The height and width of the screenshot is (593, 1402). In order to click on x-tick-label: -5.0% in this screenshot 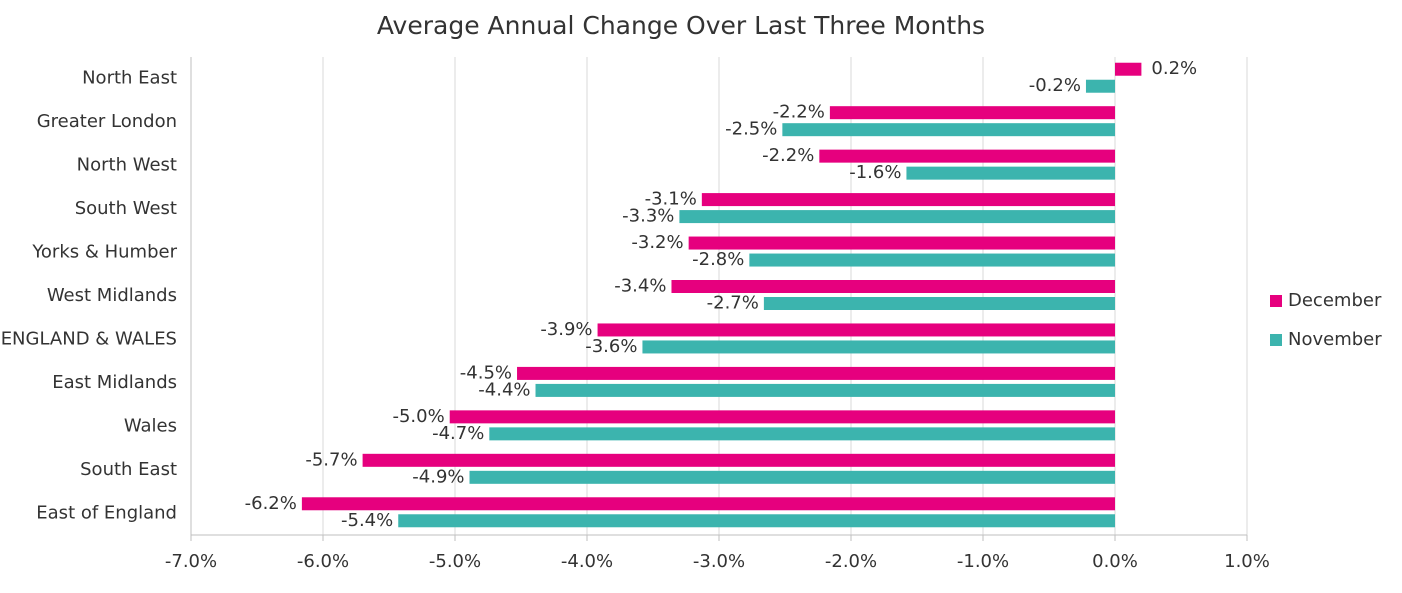, I will do `click(455, 561)`.